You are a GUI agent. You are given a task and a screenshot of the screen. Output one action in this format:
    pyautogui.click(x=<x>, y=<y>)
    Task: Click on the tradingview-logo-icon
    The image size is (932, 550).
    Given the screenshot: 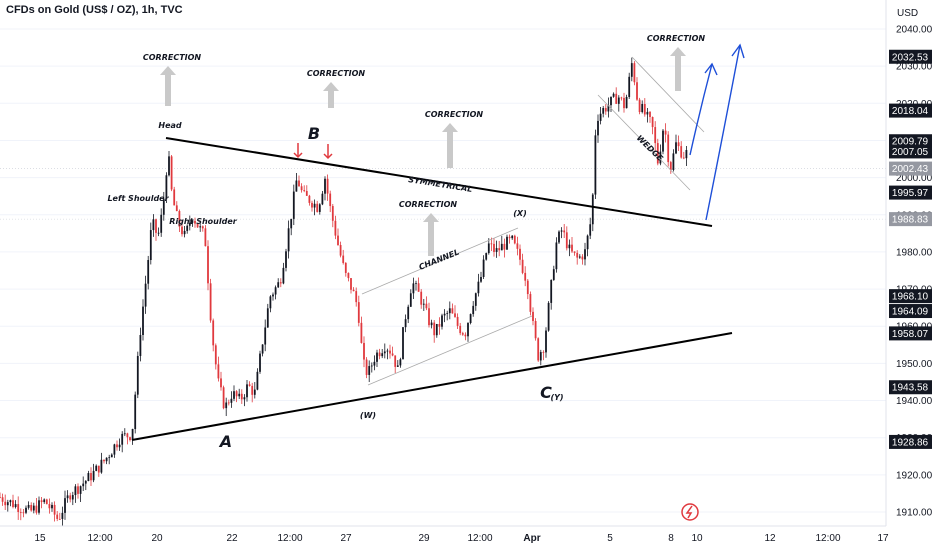 What is the action you would take?
    pyautogui.click(x=690, y=512)
    